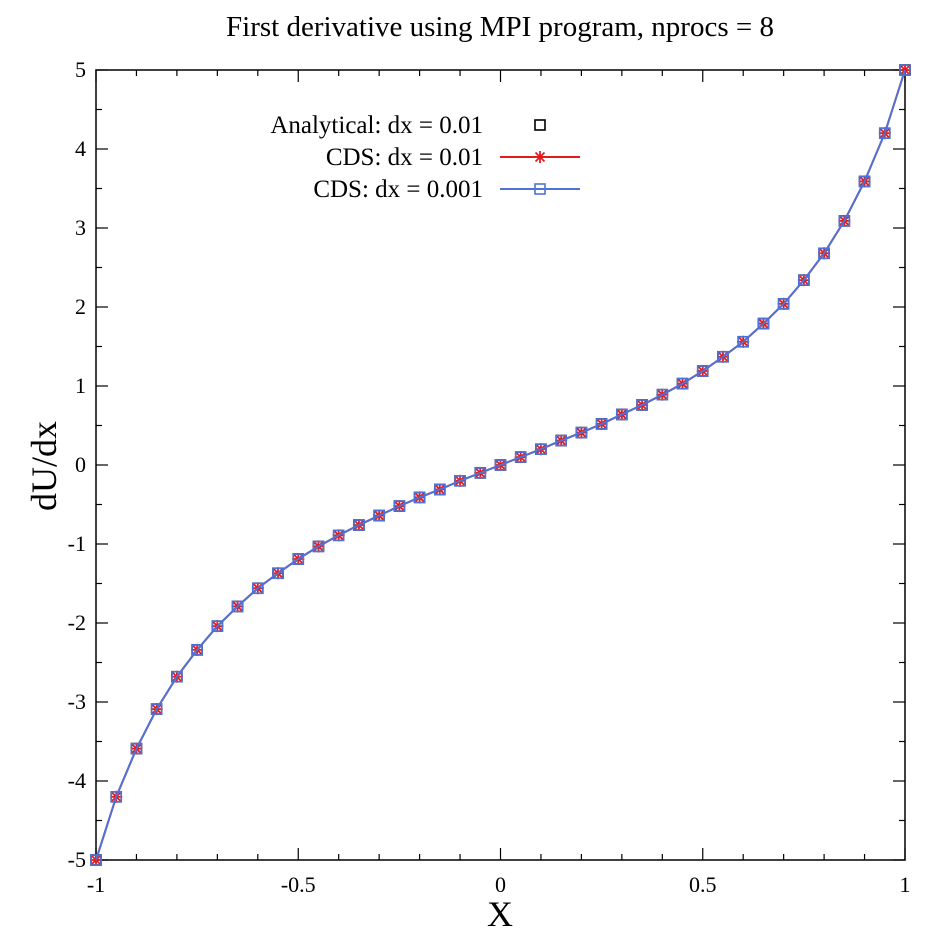  I want to click on y-tick-label: 1, so click(80, 385).